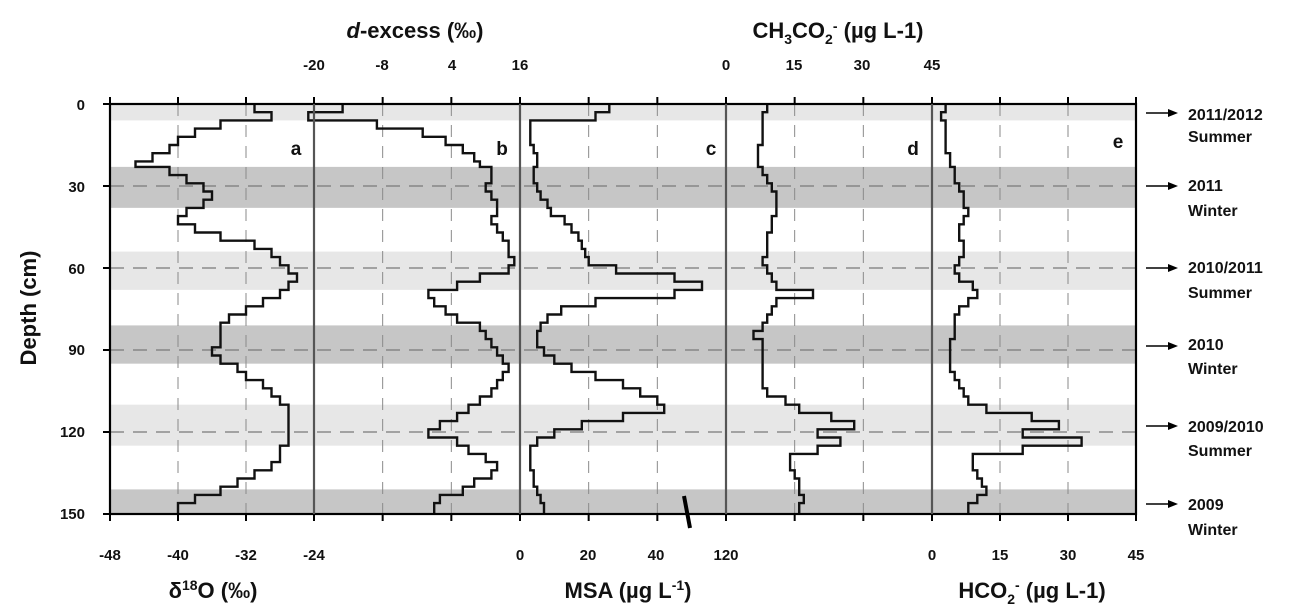 The image size is (1303, 605). Describe the element at coordinates (725, 555) in the screenshot. I see `x-tick-label: 120` at that location.